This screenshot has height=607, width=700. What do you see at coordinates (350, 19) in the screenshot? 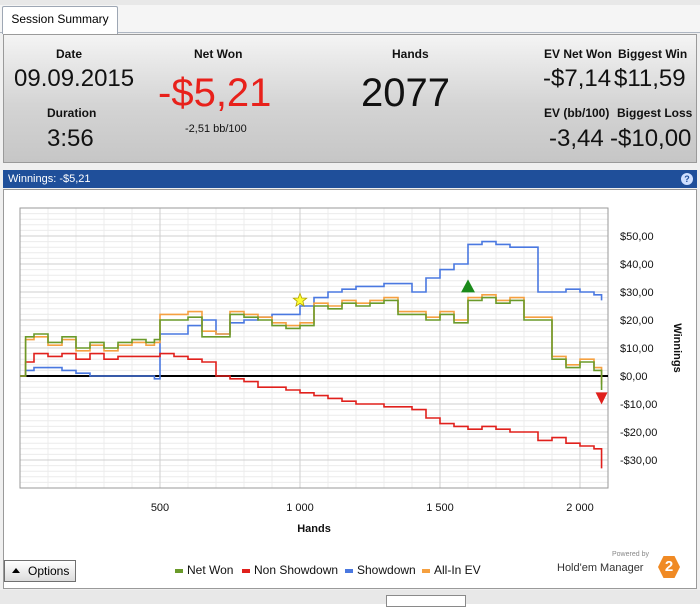
I see `tab-strip: Session Summary` at bounding box center [350, 19].